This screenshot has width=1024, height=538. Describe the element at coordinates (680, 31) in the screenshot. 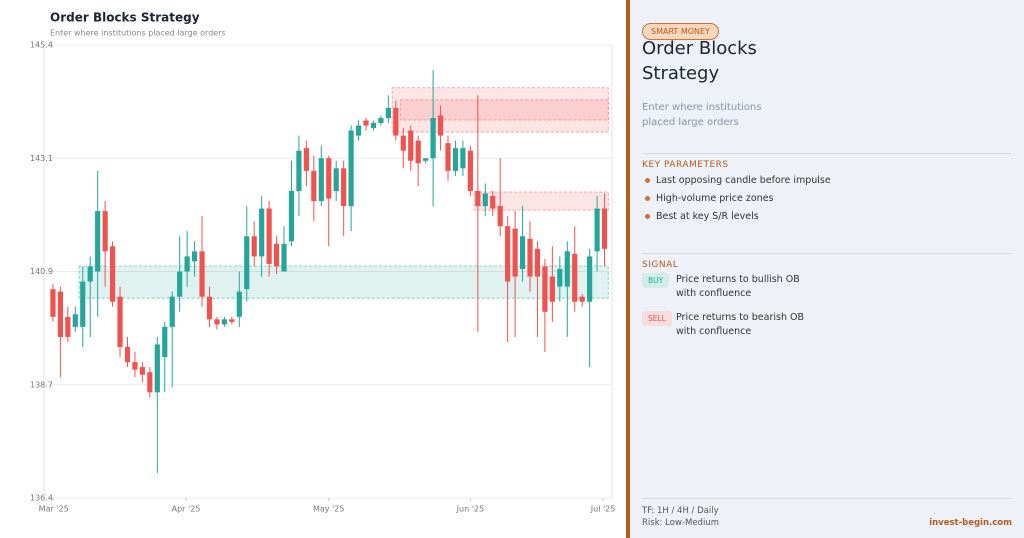

I see `tag: SMART MONEY` at that location.